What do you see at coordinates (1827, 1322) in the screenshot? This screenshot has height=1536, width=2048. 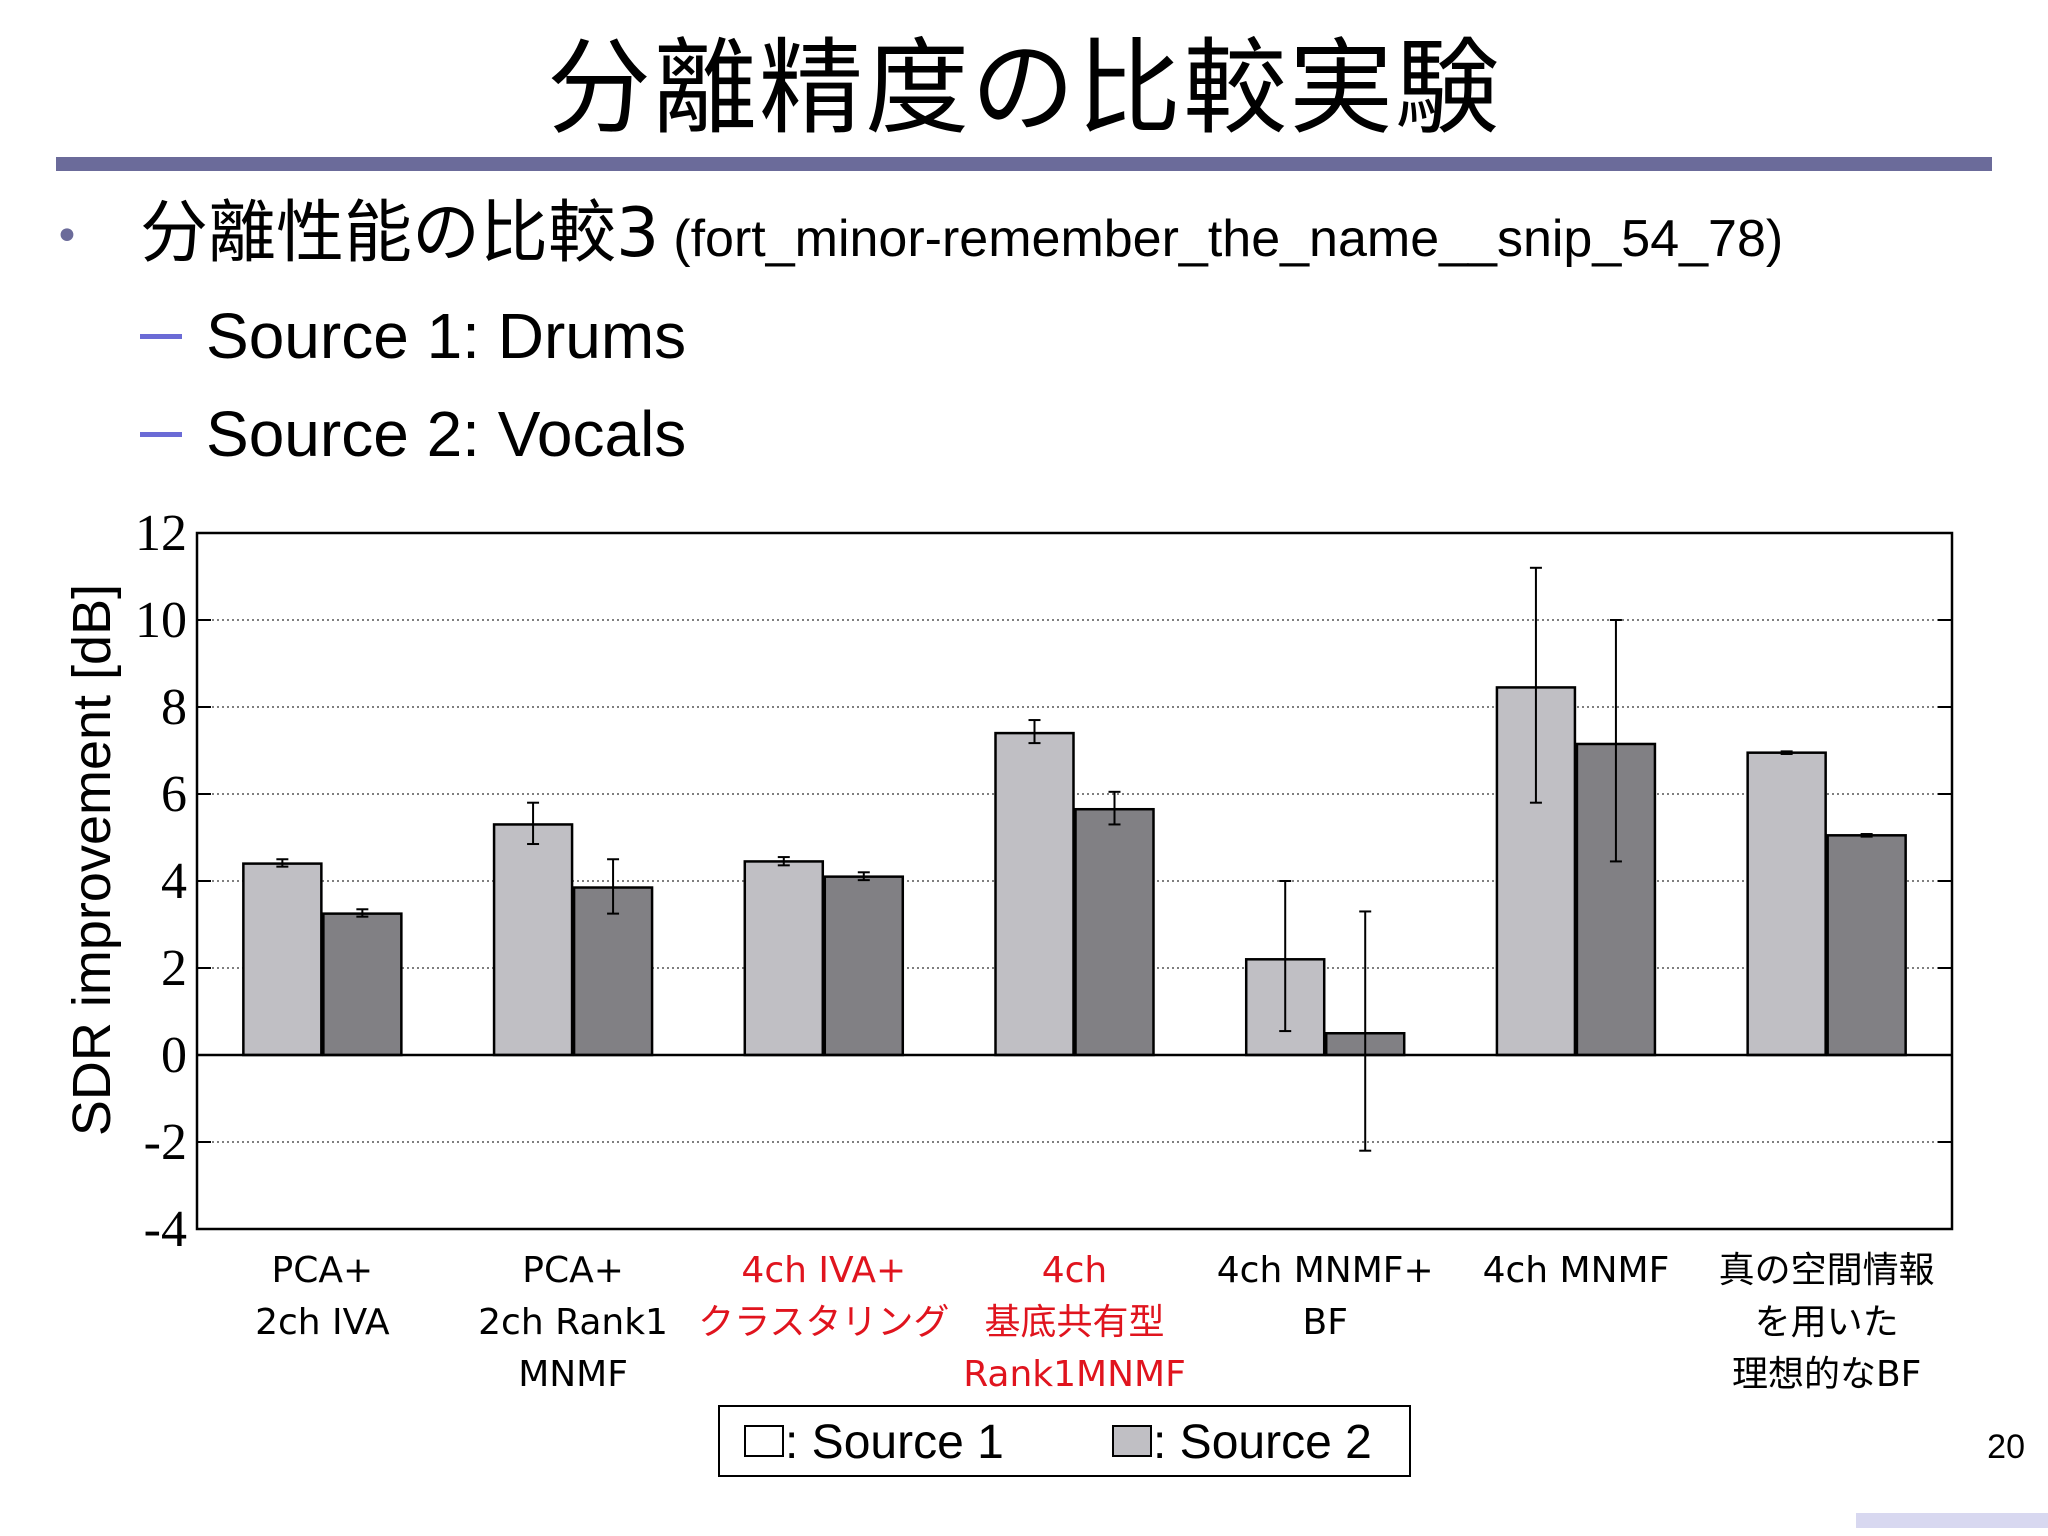 I see `category-label: を用いた` at bounding box center [1827, 1322].